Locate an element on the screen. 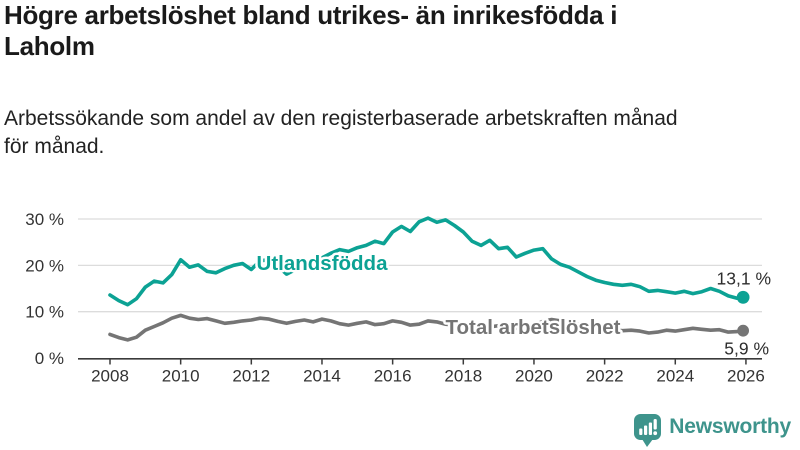 Image resolution: width=800 pixels, height=450 pixels. x-tick-label: 2008 is located at coordinates (110, 376).